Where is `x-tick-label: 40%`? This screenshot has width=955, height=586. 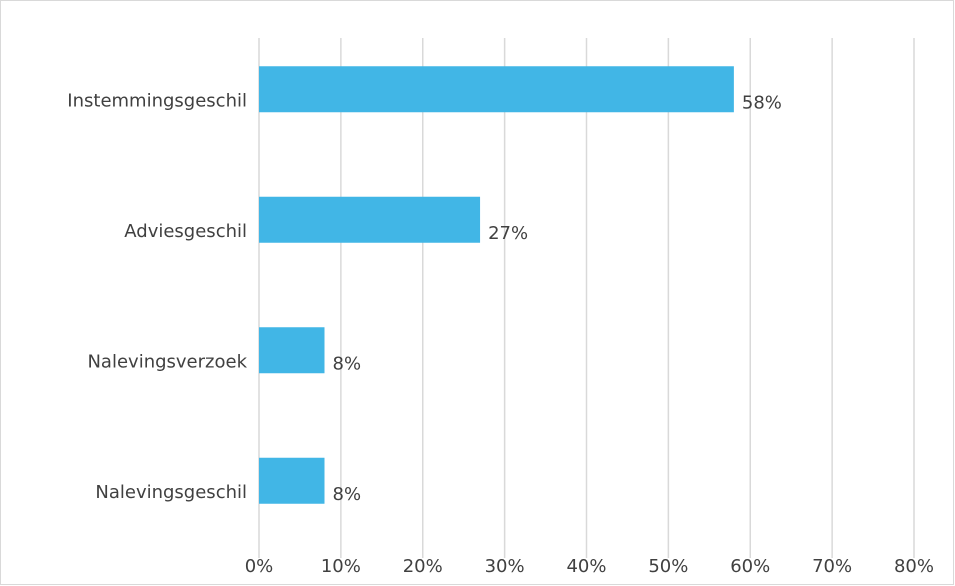 x-tick-label: 40% is located at coordinates (586, 566).